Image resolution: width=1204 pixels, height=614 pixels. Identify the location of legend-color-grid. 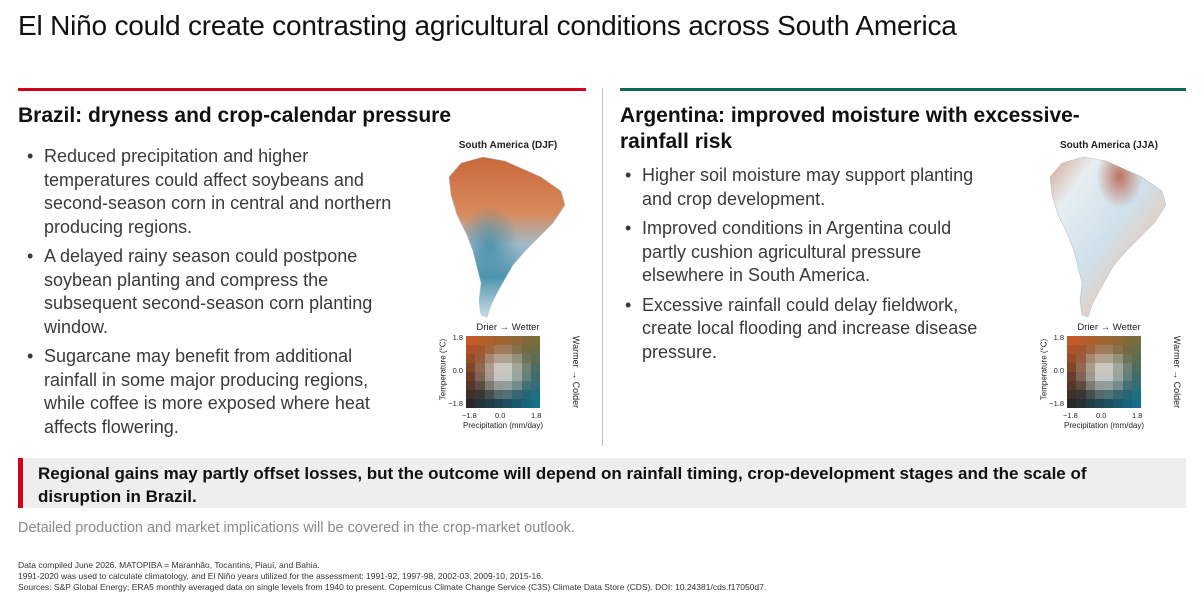
(503, 372).